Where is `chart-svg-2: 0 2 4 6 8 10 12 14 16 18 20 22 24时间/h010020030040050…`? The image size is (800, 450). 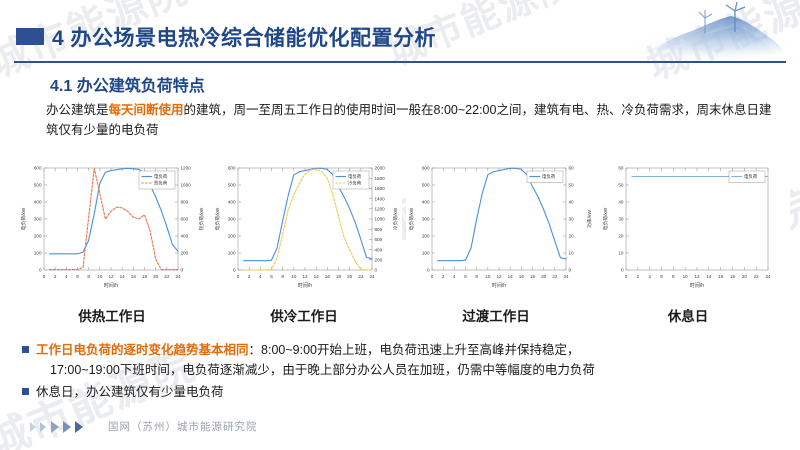
chart-svg-2: 0 2 4 6 8 10 12 14 16 18 20 22 24时间/h010020030040050… is located at coordinates (500, 227).